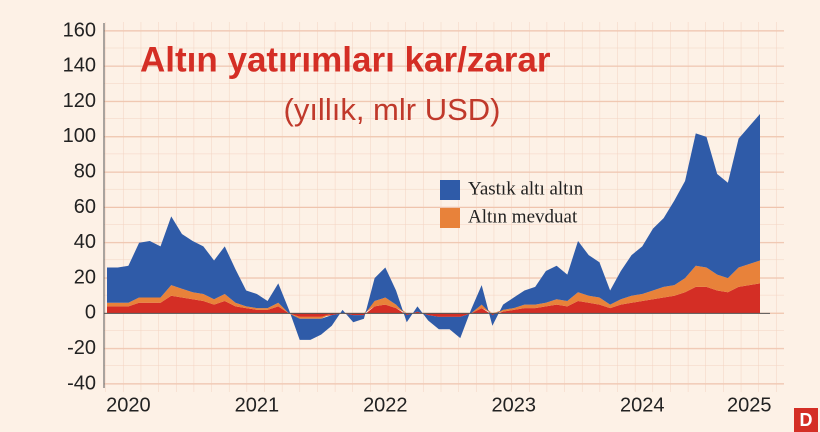  I want to click on x-tick-label: 2024, so click(642, 405).